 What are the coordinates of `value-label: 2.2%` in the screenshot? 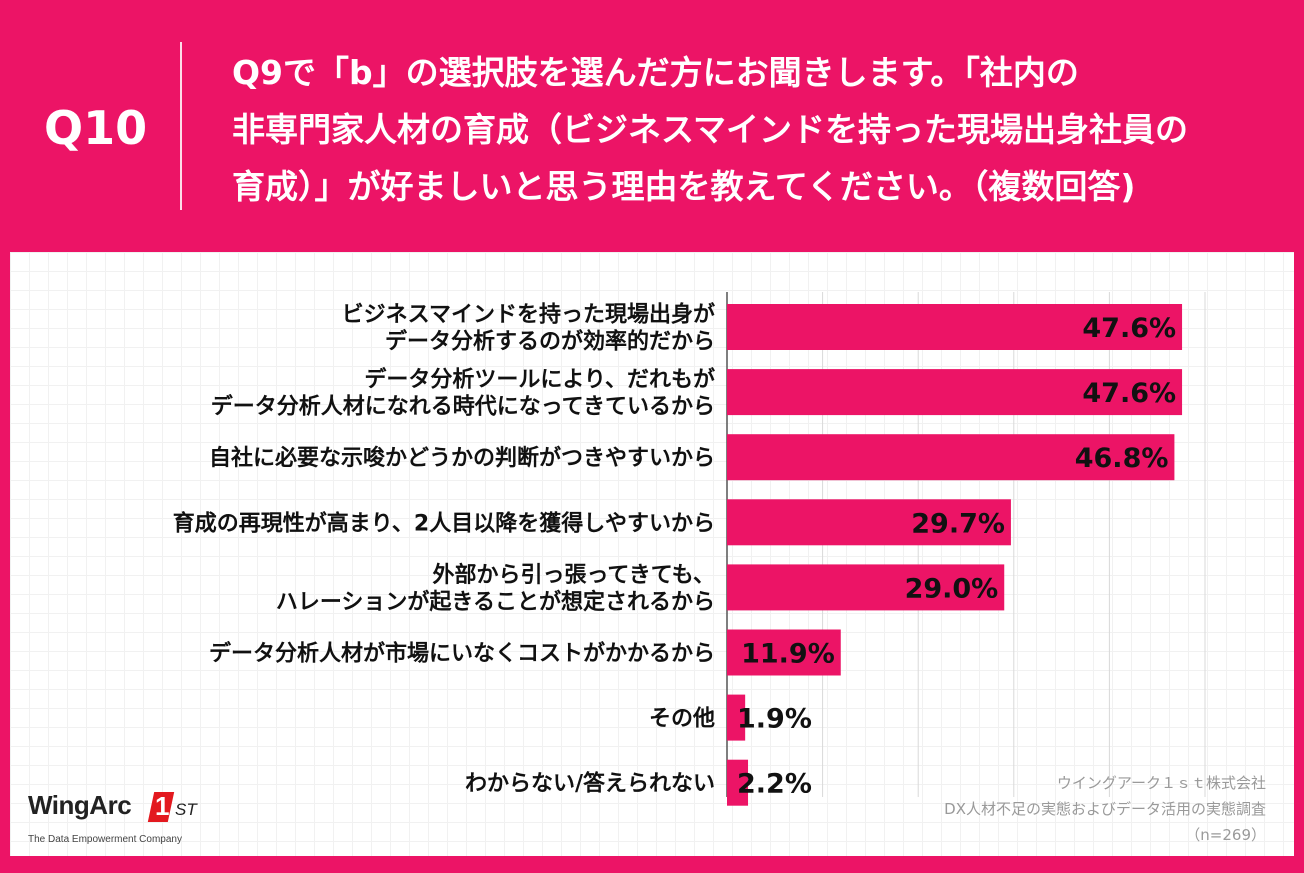 It's located at (774, 784).